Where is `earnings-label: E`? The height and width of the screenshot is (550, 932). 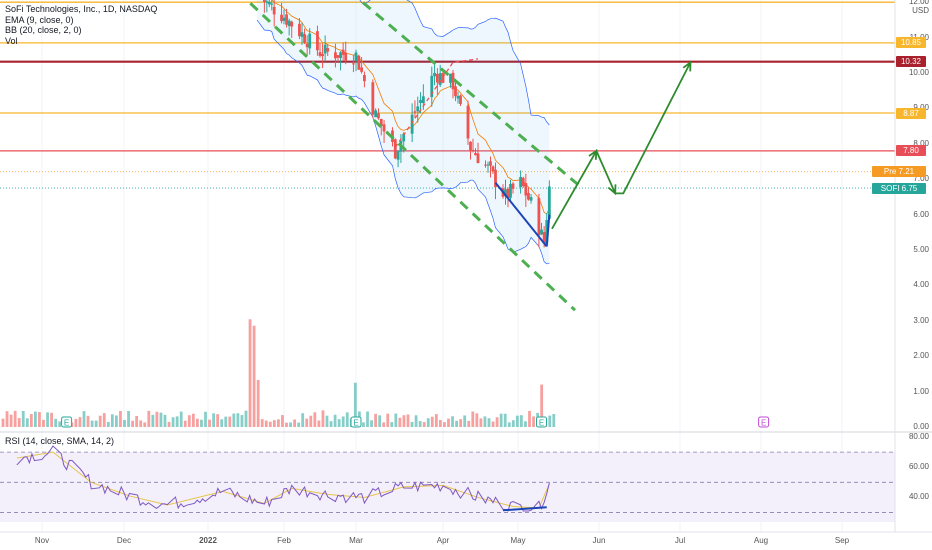
earnings-label: E is located at coordinates (355, 423).